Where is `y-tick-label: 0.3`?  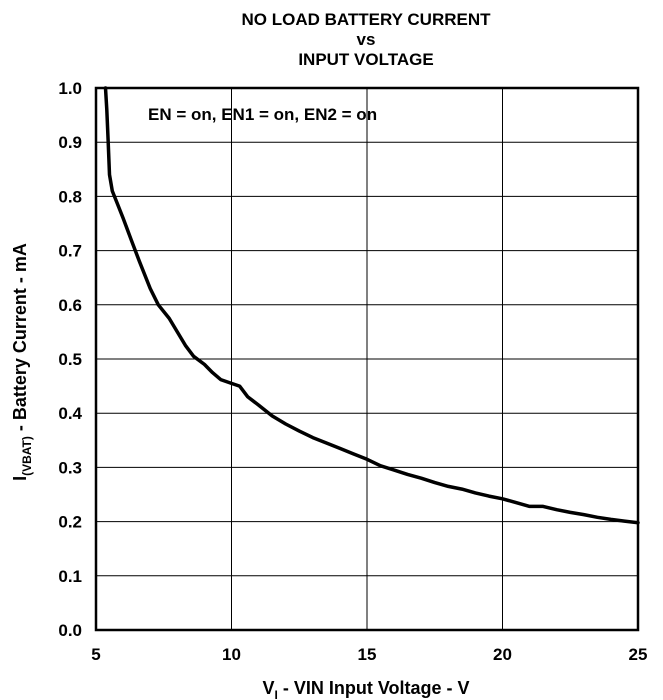 y-tick-label: 0.3 is located at coordinates (70, 467).